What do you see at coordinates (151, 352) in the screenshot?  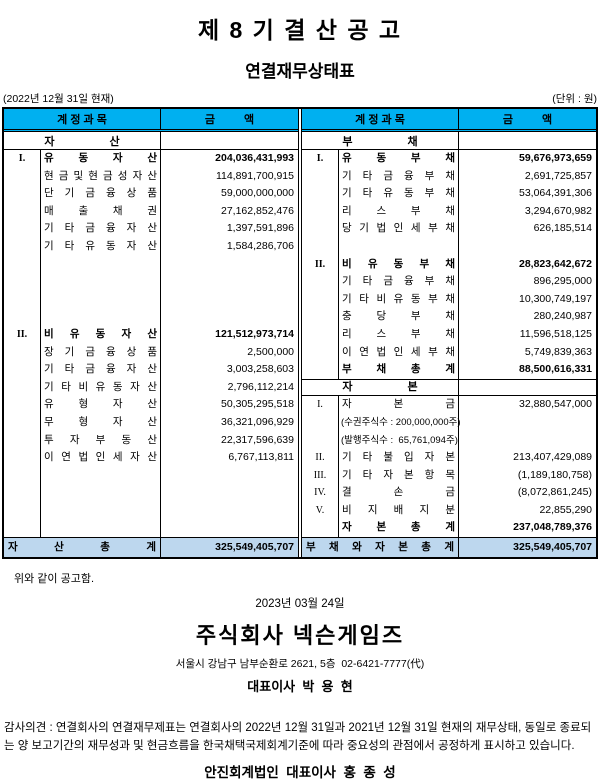 I see `table-row: 장 기 금 융 상 품 2,500,000` at bounding box center [151, 352].